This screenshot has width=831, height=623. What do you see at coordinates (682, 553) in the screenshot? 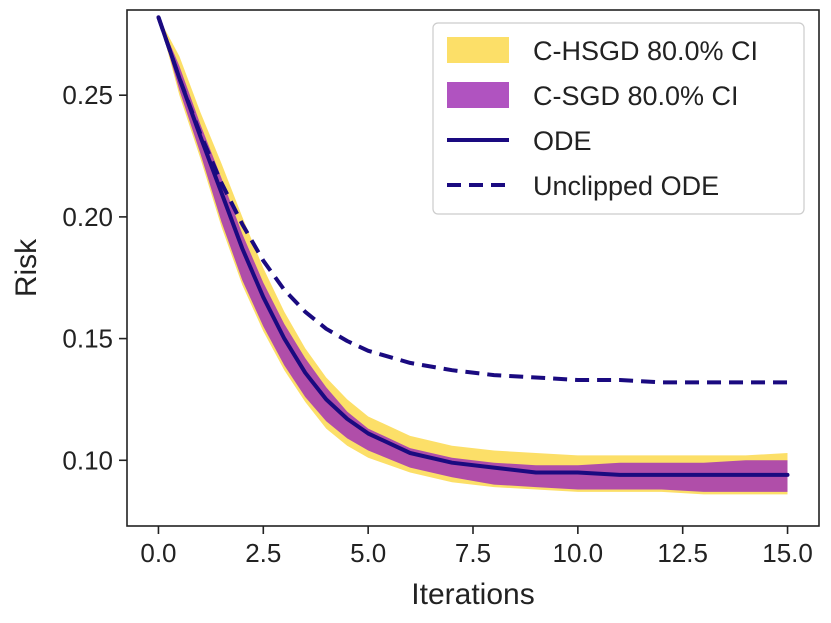
I see `x-tick-label: 12.5` at bounding box center [682, 553].